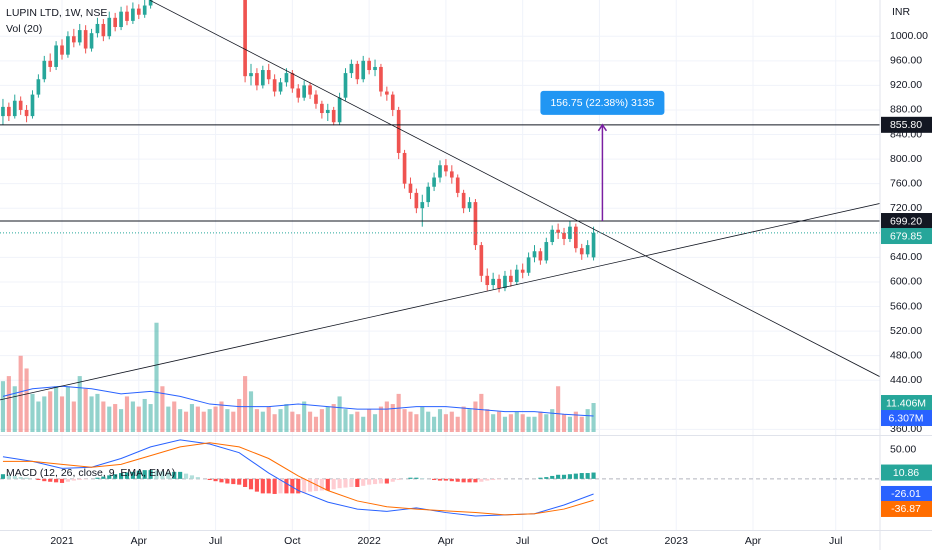  I want to click on y-tick-label: 720.00, so click(906, 208).